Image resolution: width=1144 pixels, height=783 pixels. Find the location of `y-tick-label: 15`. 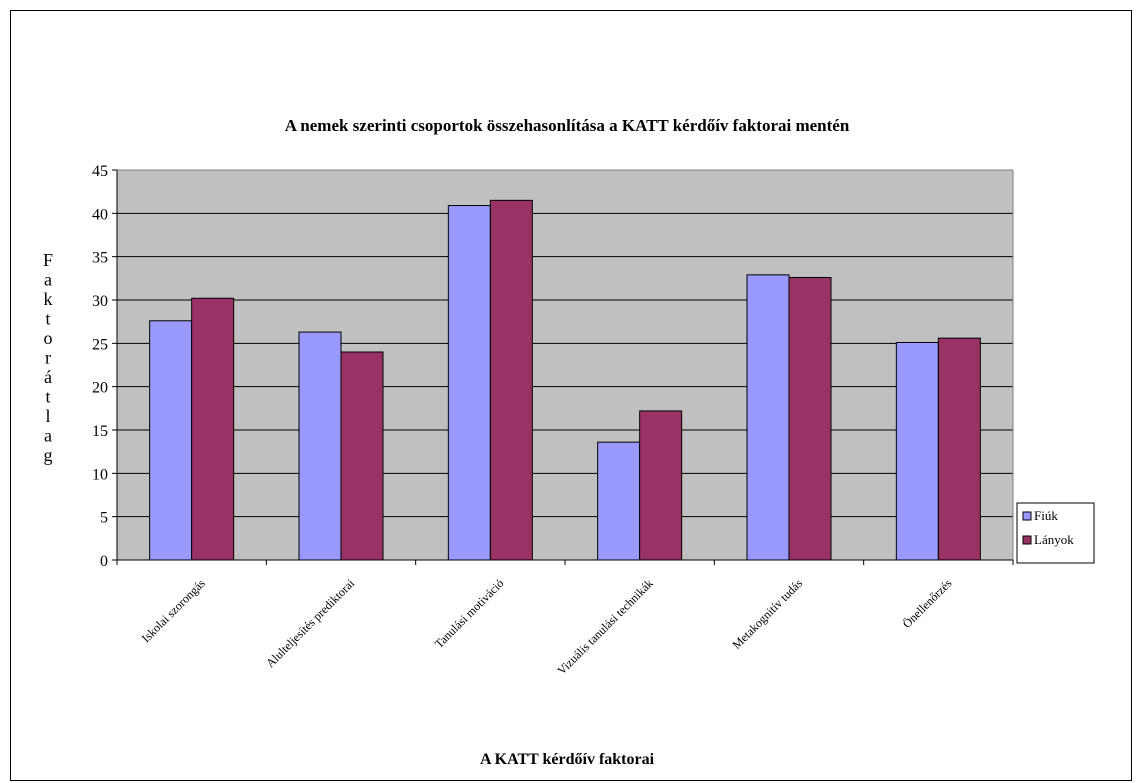

y-tick-label: 15 is located at coordinates (100, 431).